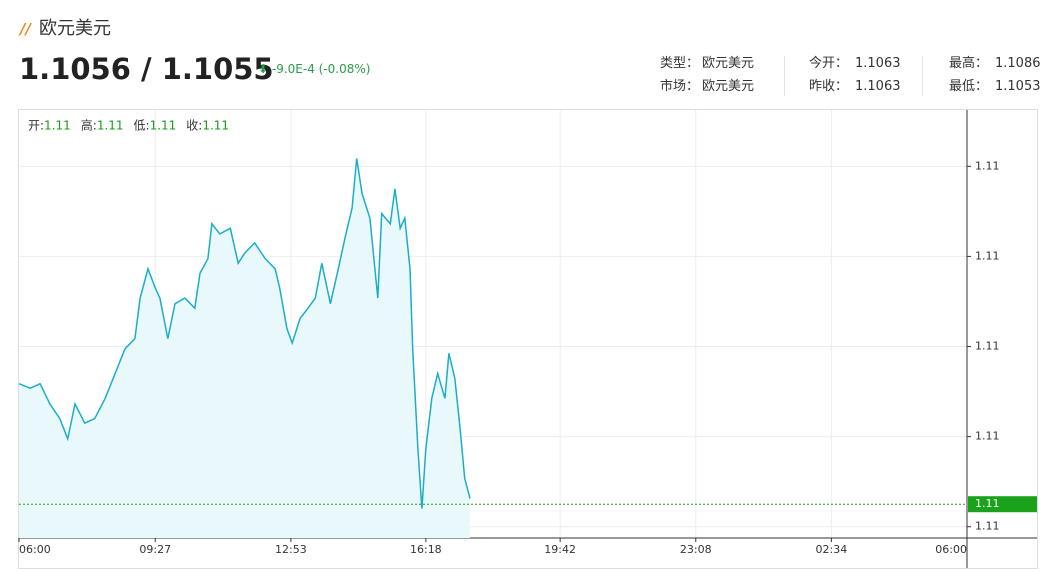 The height and width of the screenshot is (573, 1045). I want to click on info-label: 市场：, so click(680, 86).